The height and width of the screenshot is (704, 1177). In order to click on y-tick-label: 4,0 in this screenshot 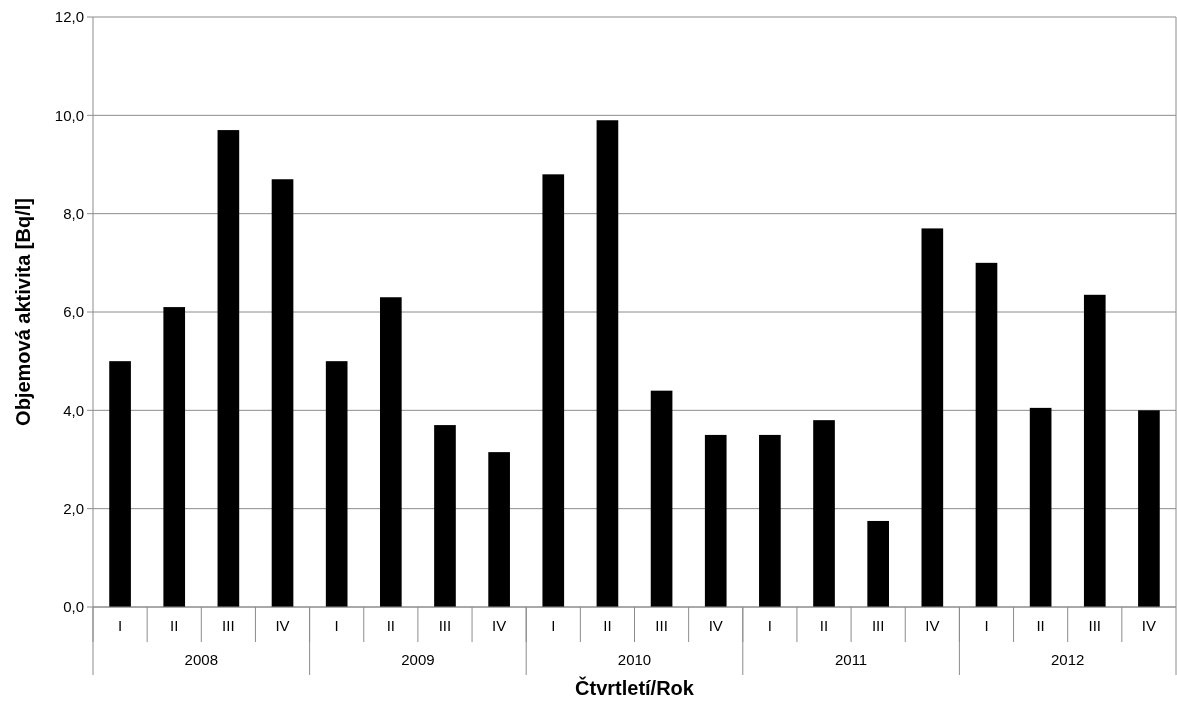, I will do `click(73, 410)`.